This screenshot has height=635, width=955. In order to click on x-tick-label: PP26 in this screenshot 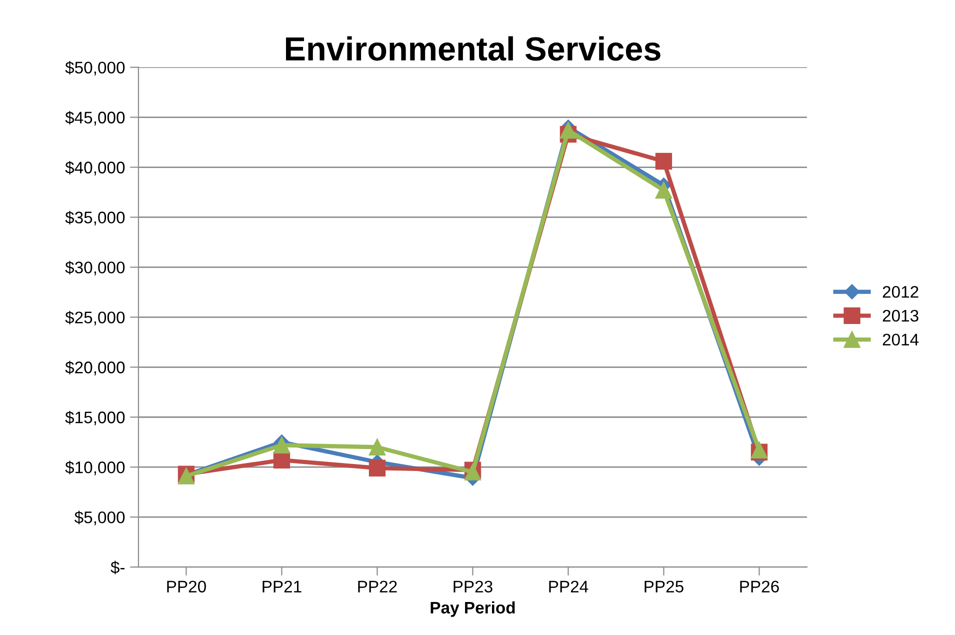, I will do `click(759, 586)`.